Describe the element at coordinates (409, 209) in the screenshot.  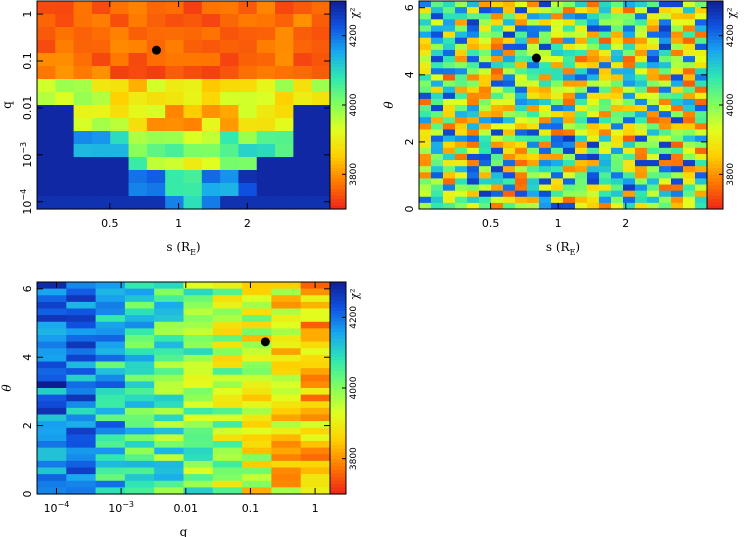
I see `y-tick-label: 0` at that location.